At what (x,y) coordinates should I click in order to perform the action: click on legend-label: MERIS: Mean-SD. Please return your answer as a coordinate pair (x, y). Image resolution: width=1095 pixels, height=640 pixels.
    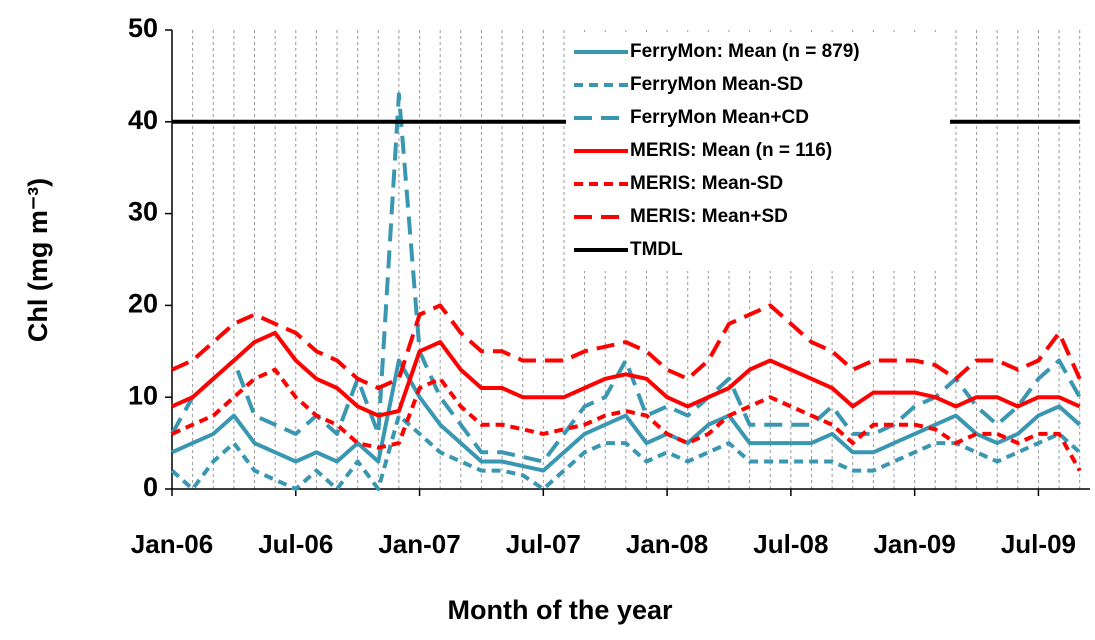
    Looking at the image, I should click on (706, 183).